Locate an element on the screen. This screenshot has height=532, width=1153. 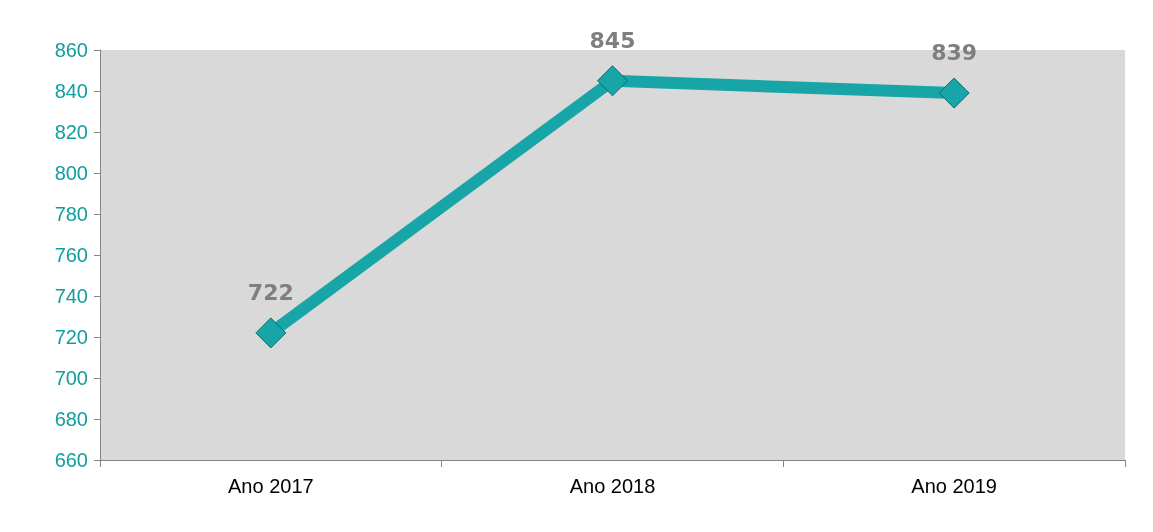
data-label: 845 is located at coordinates (612, 40).